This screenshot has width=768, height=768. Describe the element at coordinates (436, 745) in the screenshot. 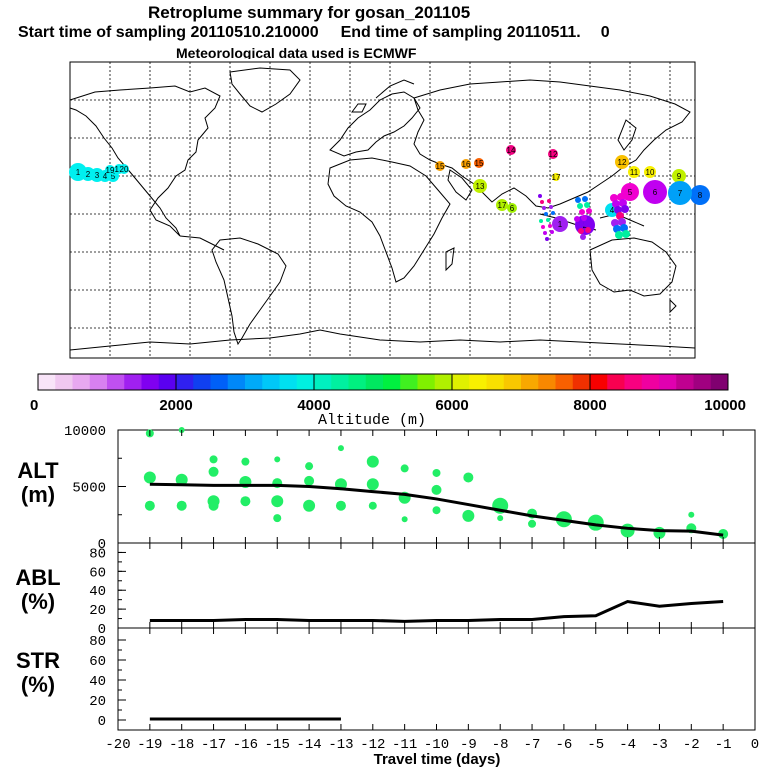

I see `x-tick-label: -10` at that location.